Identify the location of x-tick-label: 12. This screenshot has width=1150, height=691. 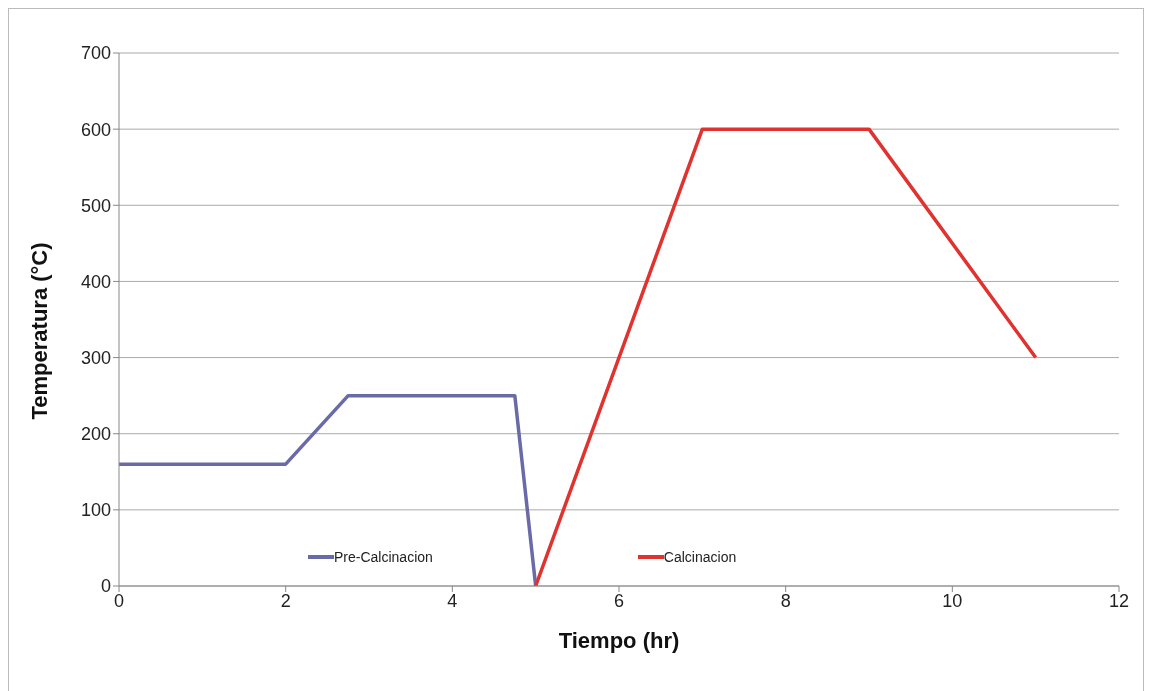
(1119, 600).